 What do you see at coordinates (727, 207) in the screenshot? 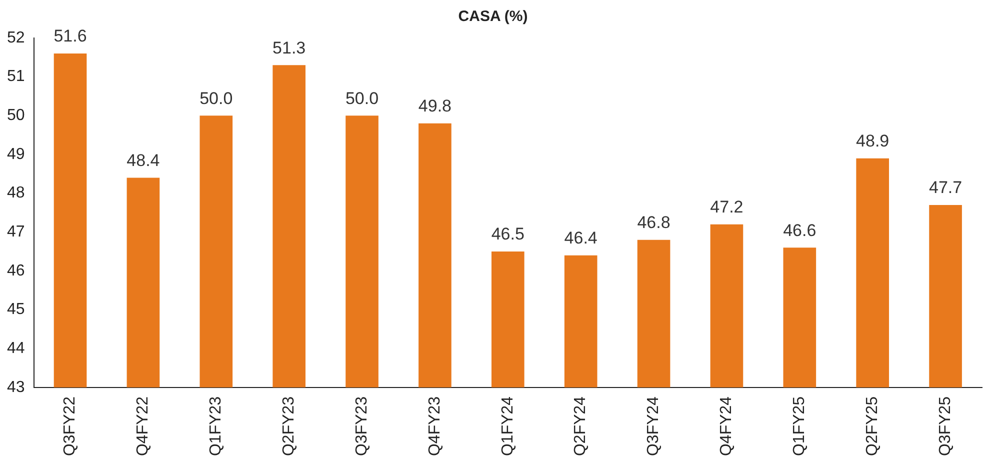
I see `data-label: 47.2` at bounding box center [727, 207].